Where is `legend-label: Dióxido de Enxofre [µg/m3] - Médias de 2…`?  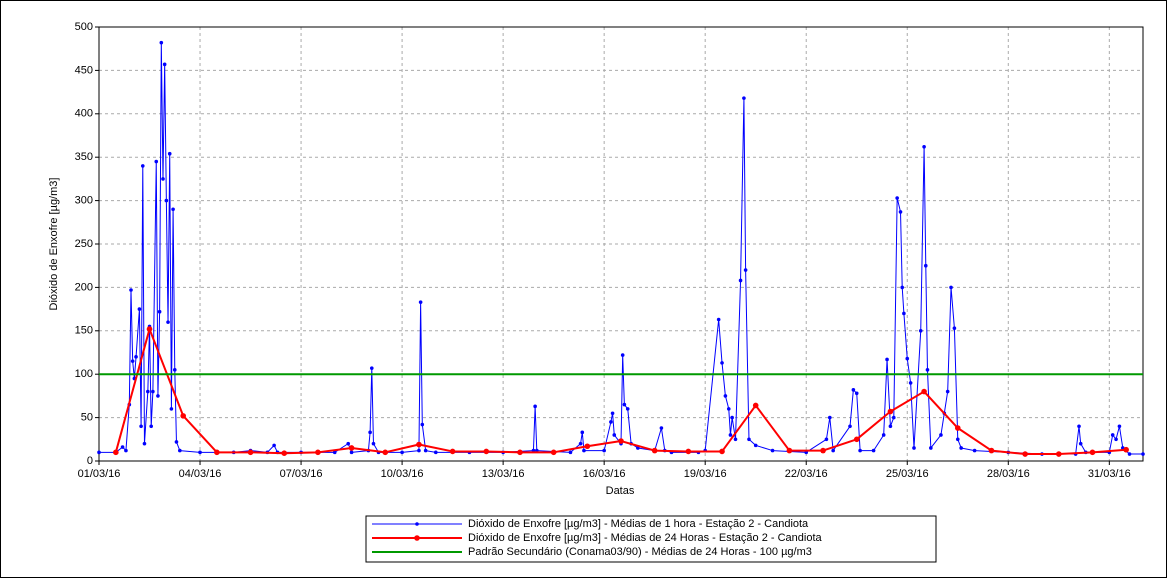
legend-label: Dióxido de Enxofre [µg/m3] - Médias de 2… is located at coordinates (645, 538).